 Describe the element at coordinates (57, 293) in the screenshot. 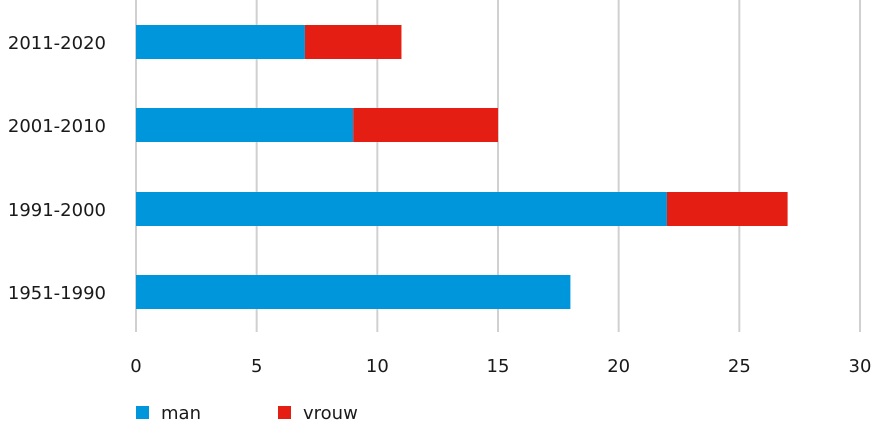

I see `y-category-label: 1951-1990` at that location.